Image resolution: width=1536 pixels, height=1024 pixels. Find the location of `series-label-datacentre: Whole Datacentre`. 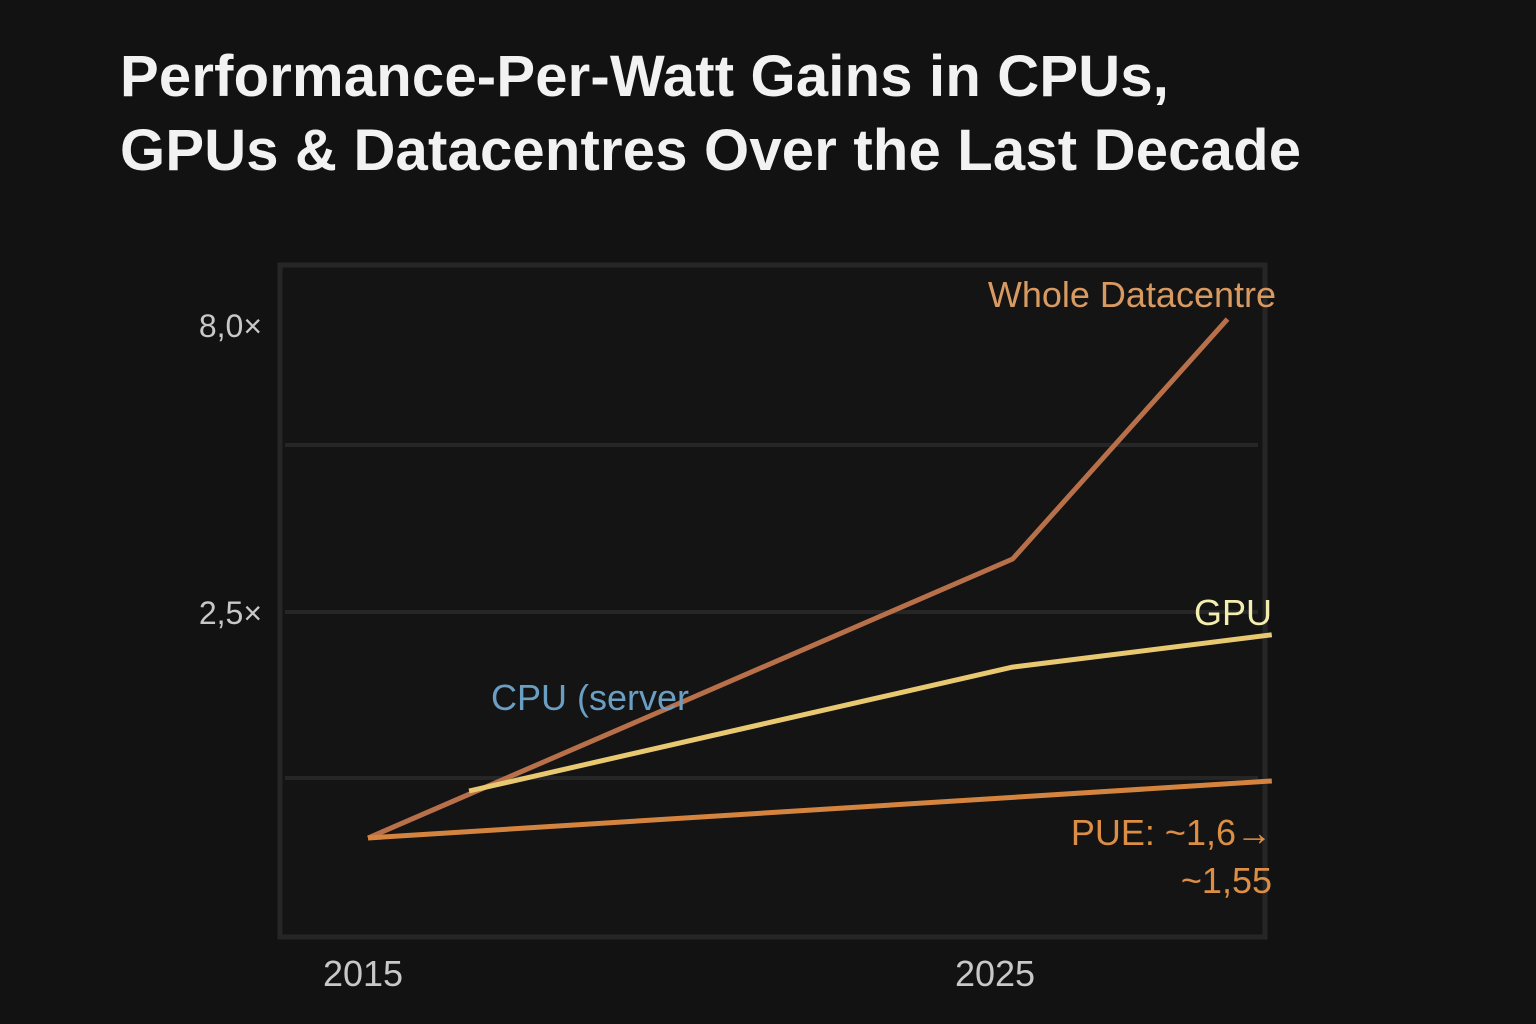

series-label-datacentre: Whole Datacentre is located at coordinates (1132, 294).